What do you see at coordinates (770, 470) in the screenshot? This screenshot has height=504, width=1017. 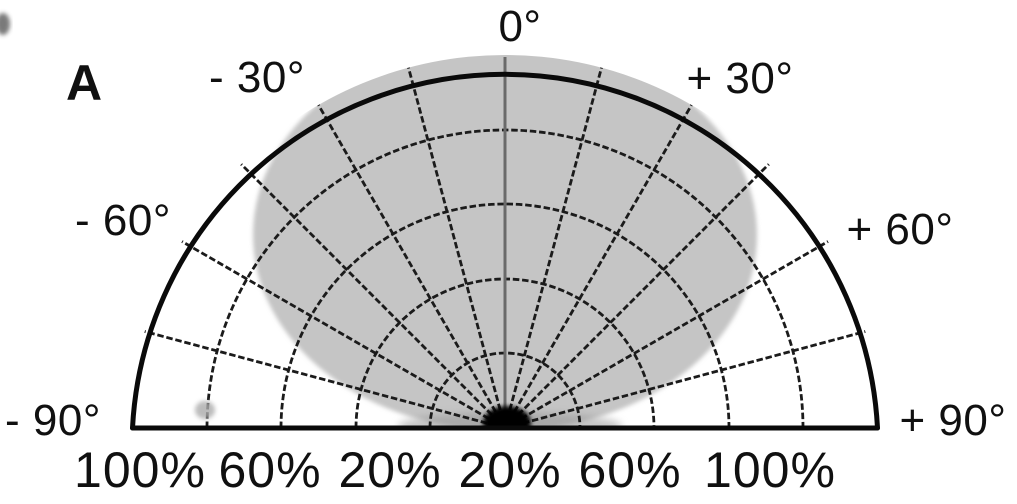 I see `radial-tick-right-100: 100%` at bounding box center [770, 470].